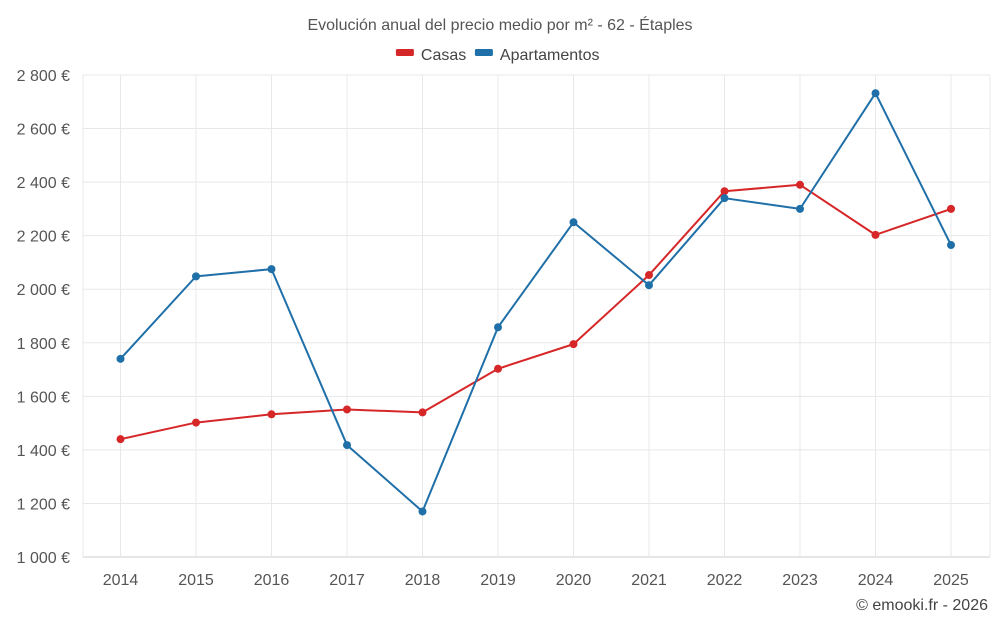  I want to click on x-tick-label: 2022, so click(725, 580).